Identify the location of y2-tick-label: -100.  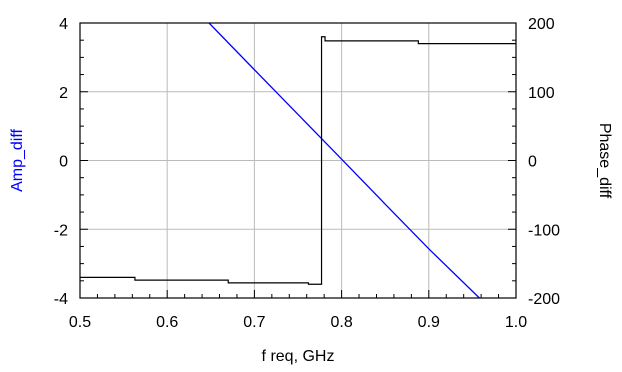
(544, 230).